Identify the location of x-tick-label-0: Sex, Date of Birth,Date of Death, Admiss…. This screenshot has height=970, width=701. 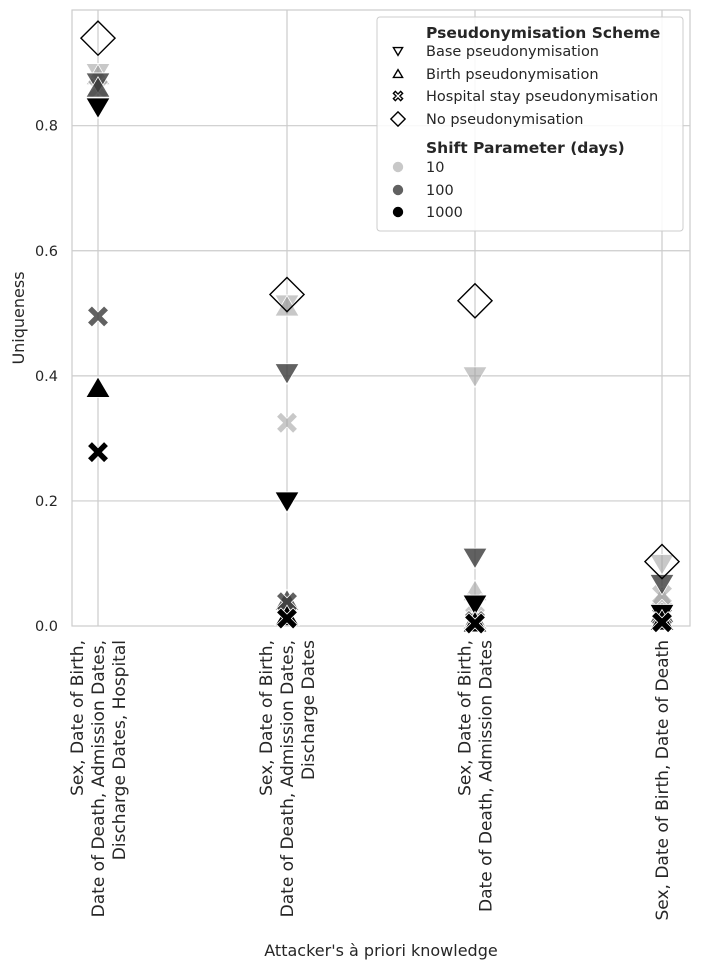
(99, 778).